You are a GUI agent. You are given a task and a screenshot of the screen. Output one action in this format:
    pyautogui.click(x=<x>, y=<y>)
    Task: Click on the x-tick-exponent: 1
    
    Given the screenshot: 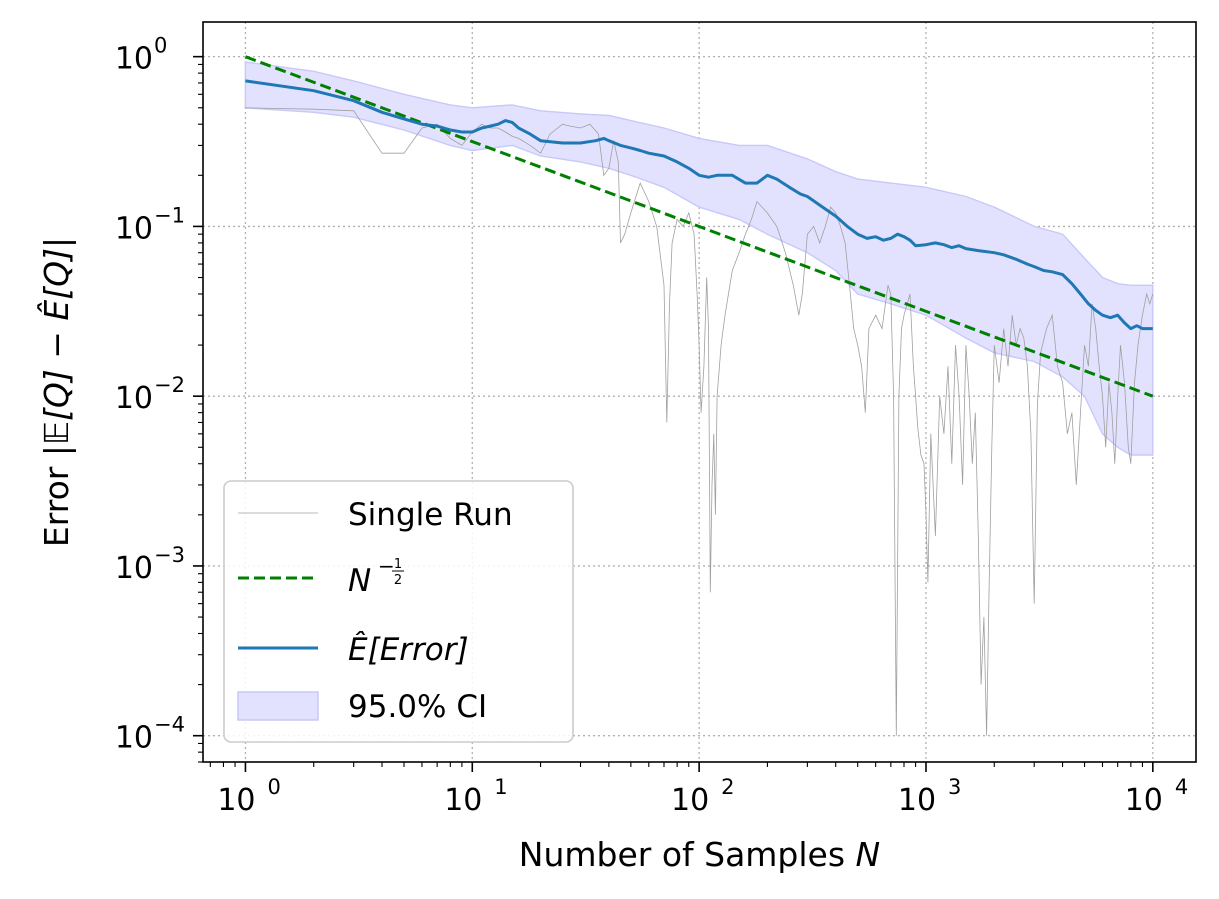 What is the action you would take?
    pyautogui.click(x=500, y=787)
    